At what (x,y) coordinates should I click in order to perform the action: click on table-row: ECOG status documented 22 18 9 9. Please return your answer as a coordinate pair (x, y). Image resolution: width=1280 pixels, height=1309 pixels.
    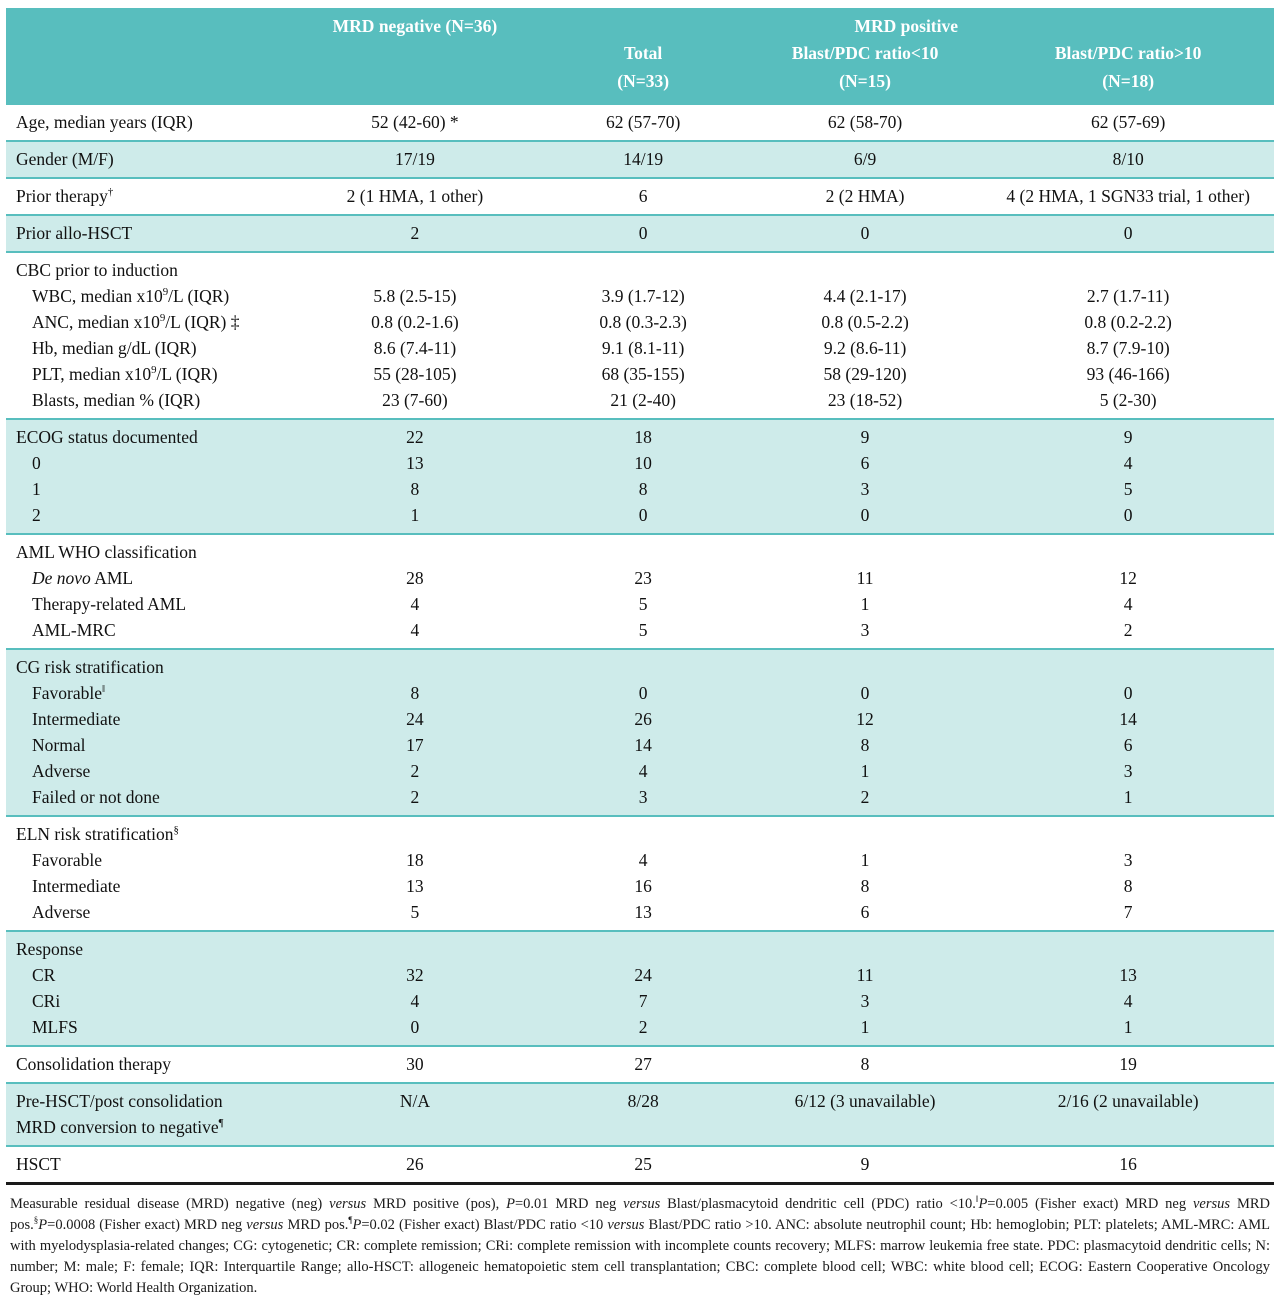
    Looking at the image, I should click on (640, 437).